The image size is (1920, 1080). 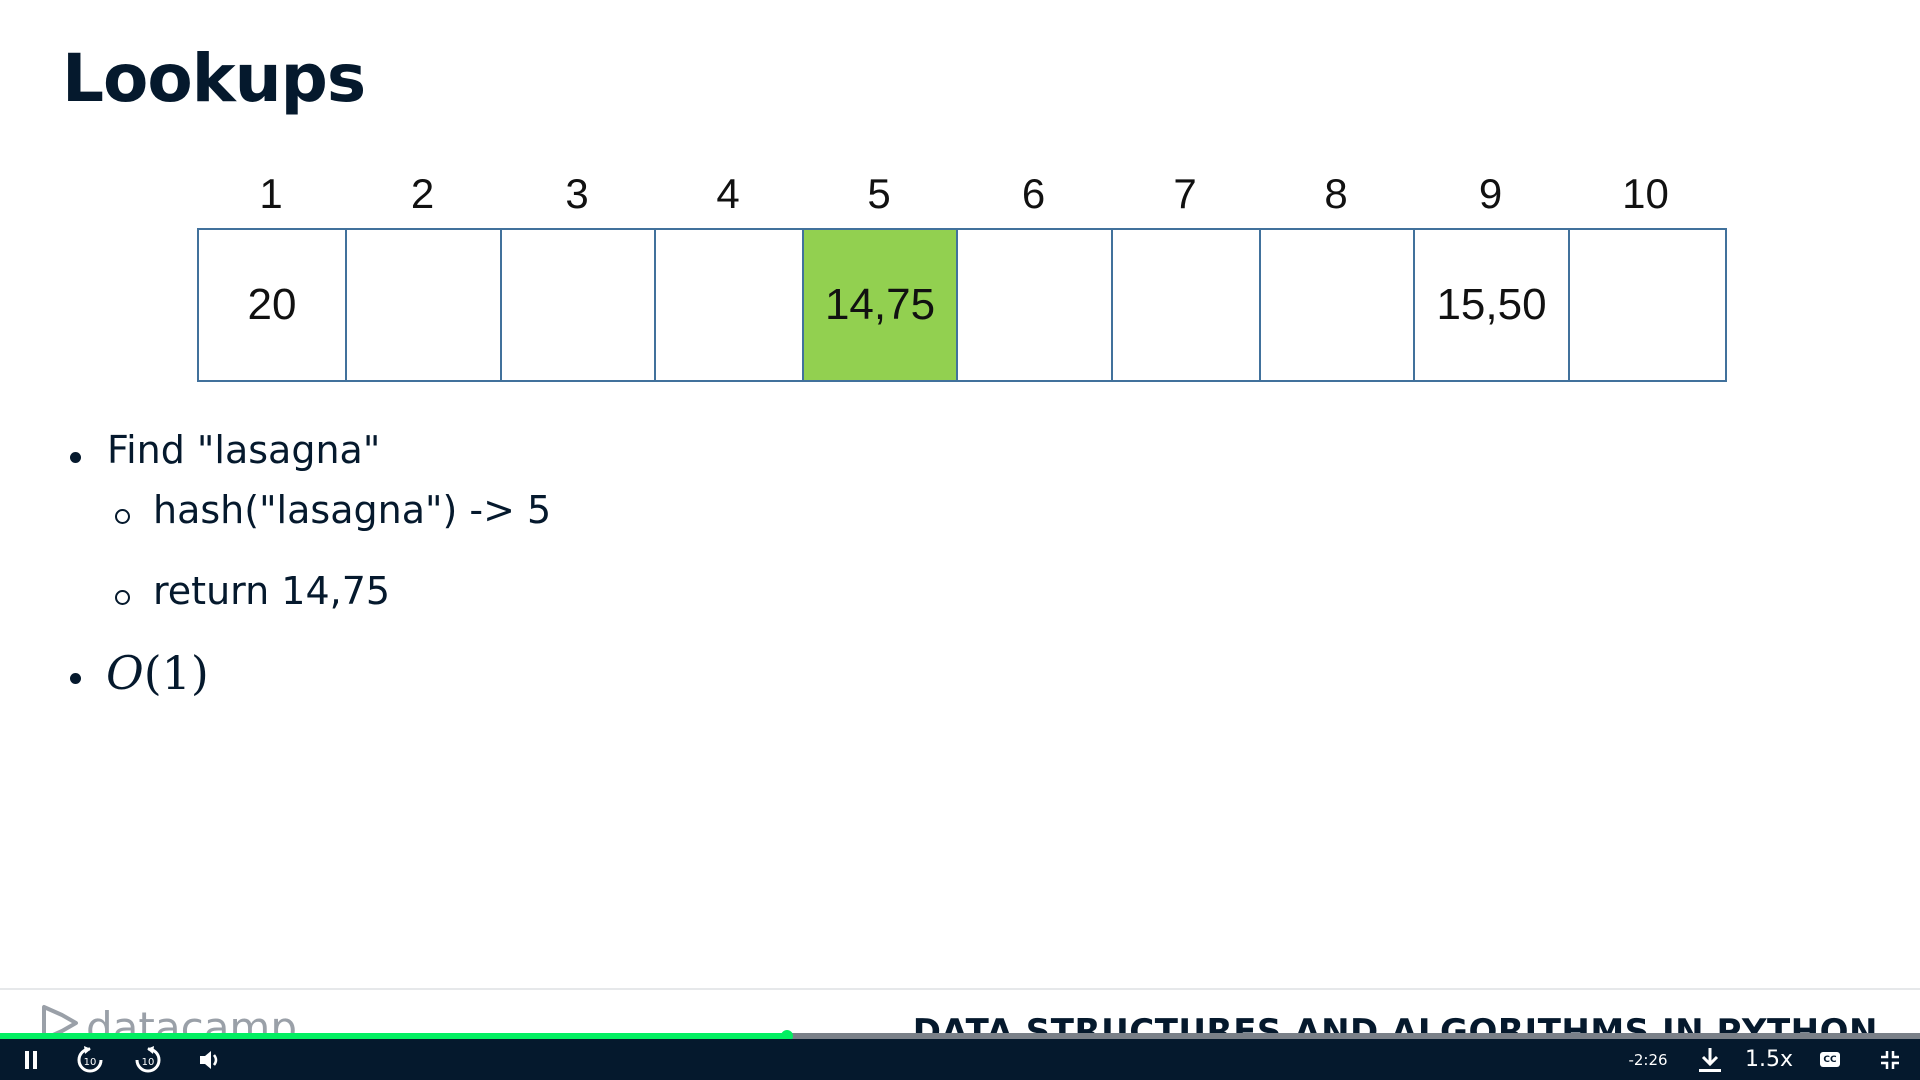 I want to click on progress-fill, so click(x=394, y=1036).